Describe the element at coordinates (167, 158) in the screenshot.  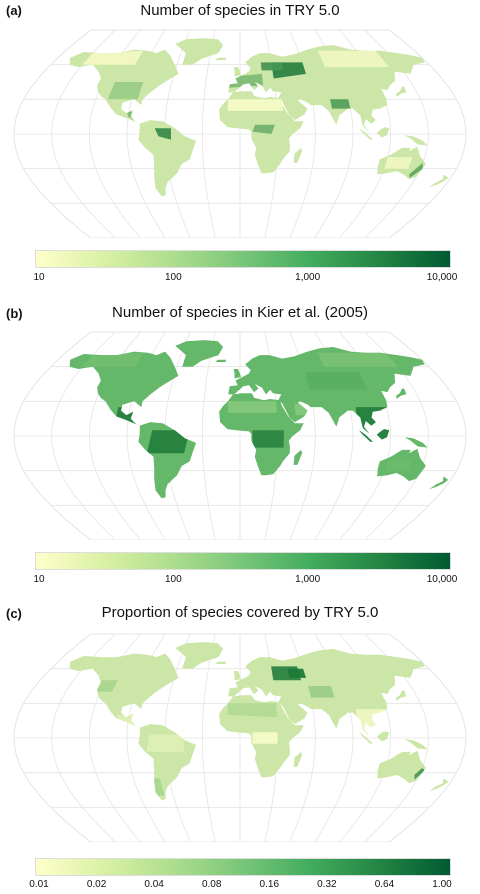
I see `south-america-landmass` at that location.